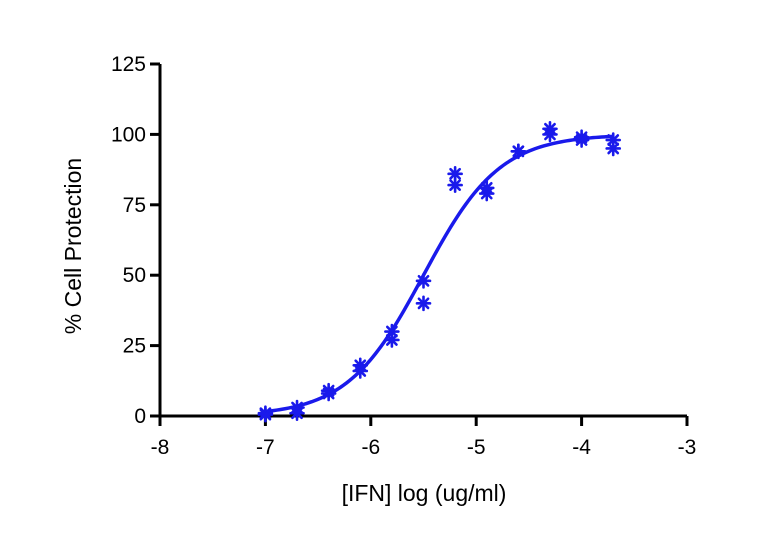 This screenshot has width=762, height=550. I want to click on x-tick-label: -6, so click(370, 447).